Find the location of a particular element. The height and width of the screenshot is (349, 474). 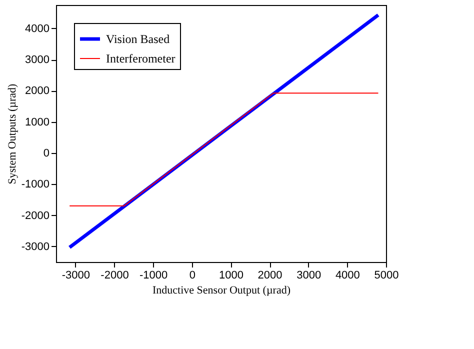

legend-label: Interferometer is located at coordinates (141, 59).